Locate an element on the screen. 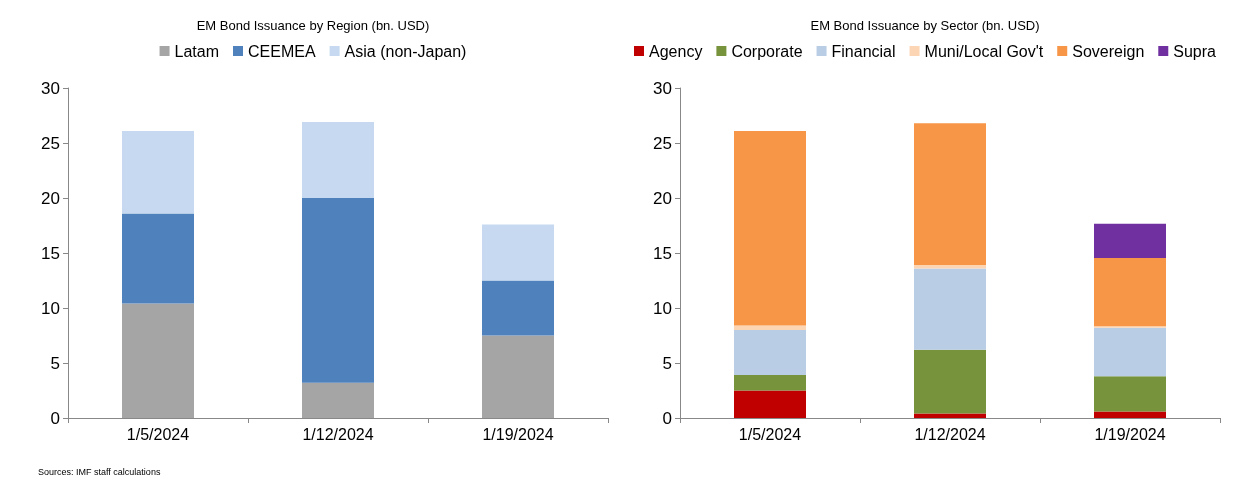 This screenshot has width=1238, height=483. legend-label: Financial is located at coordinates (863, 51).